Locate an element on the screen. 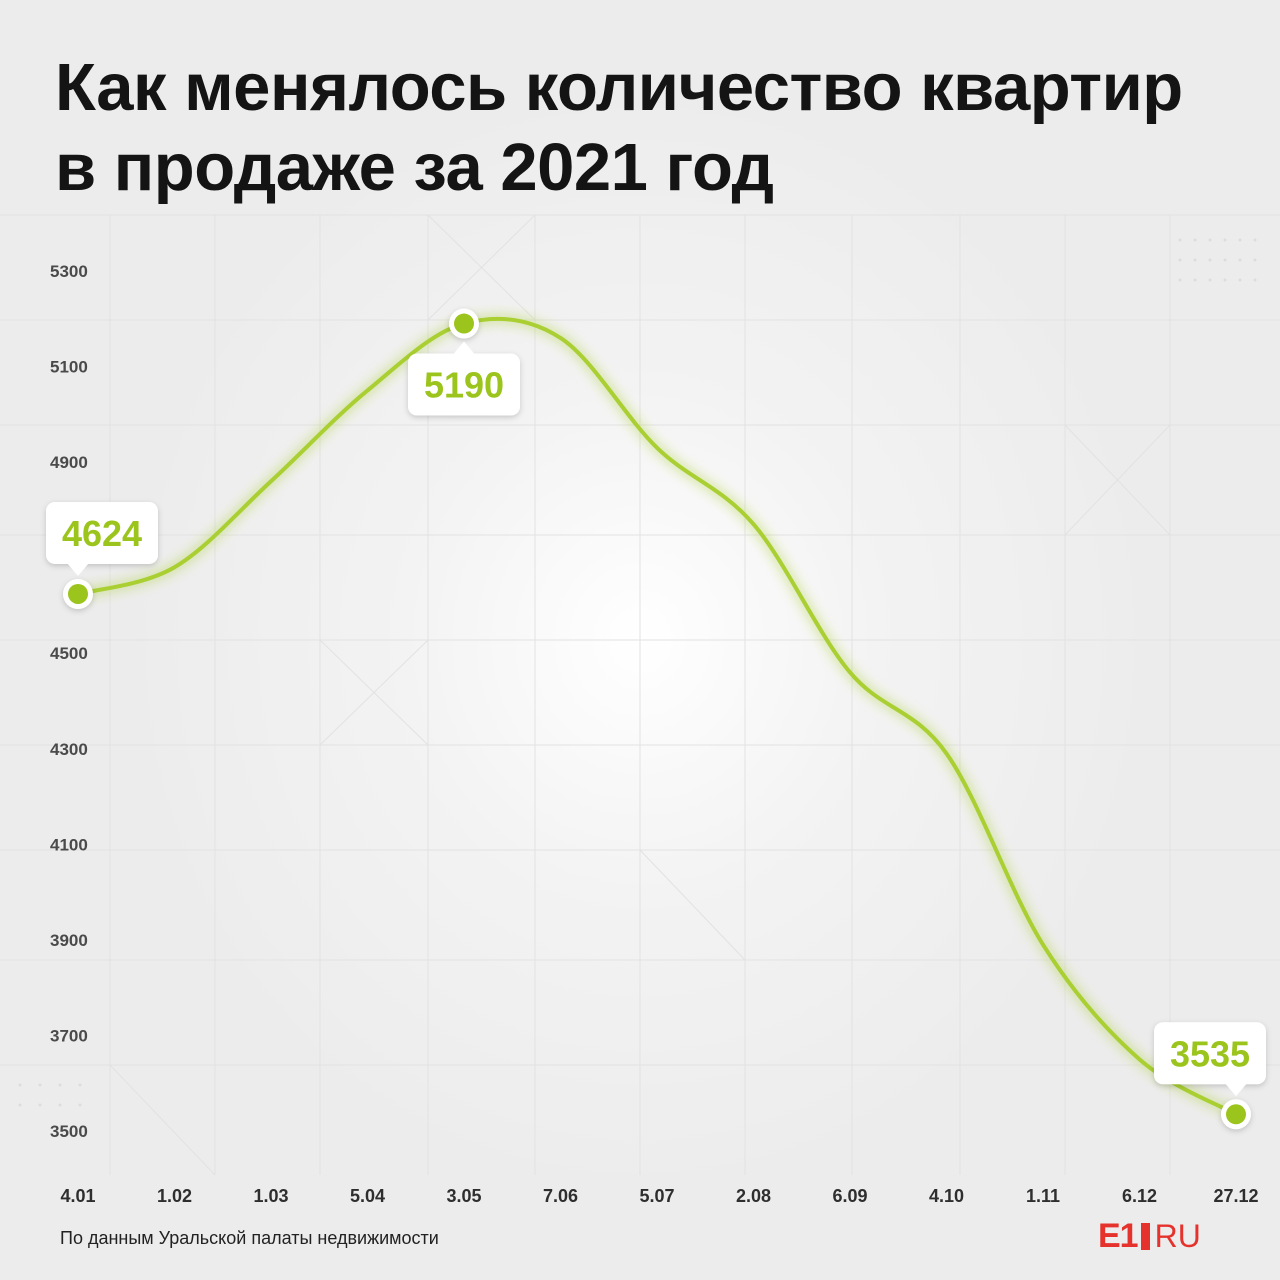 This screenshot has width=1280, height=1280. y-tick-label: 4900 is located at coordinates (69, 462).